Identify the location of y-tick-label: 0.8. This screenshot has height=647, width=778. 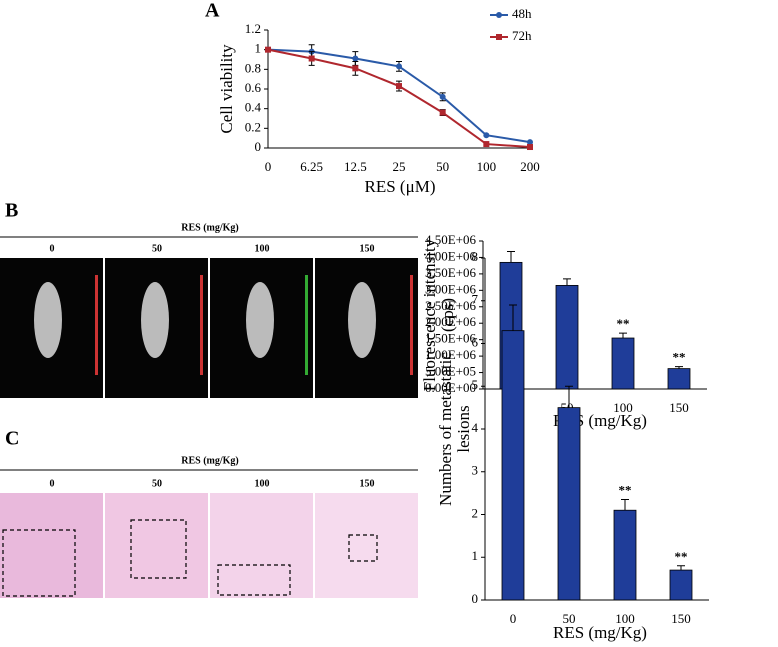
(253, 67).